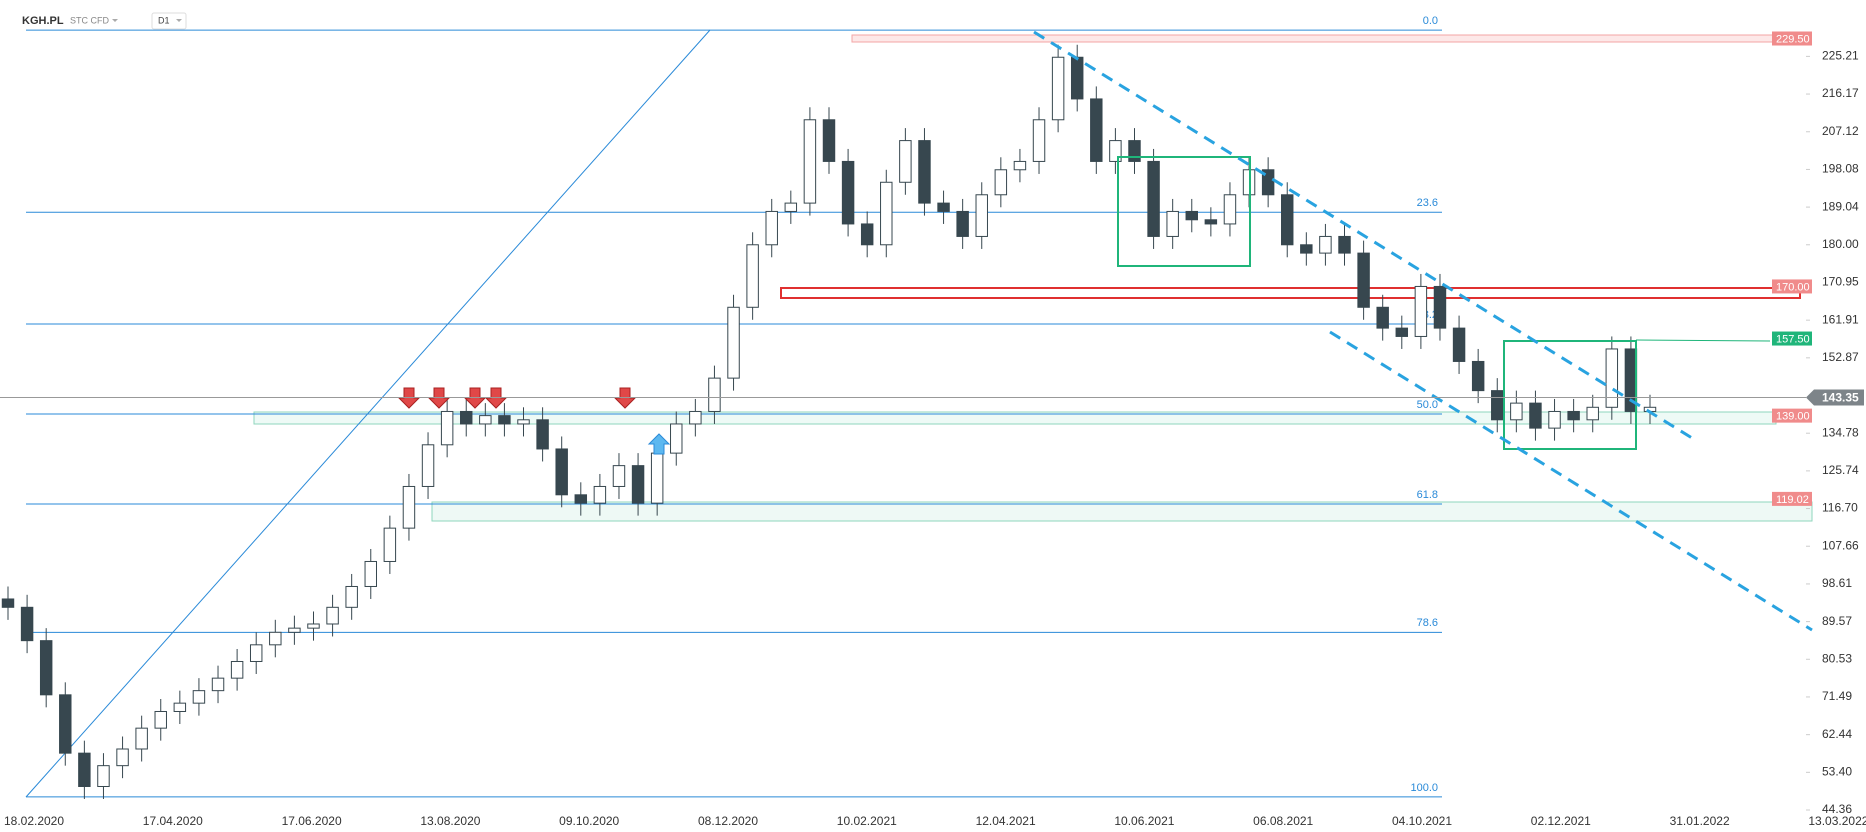 The width and height of the screenshot is (1866, 832). Describe the element at coordinates (1840, 398) in the screenshot. I see `price-tag-label: 143.35` at that location.